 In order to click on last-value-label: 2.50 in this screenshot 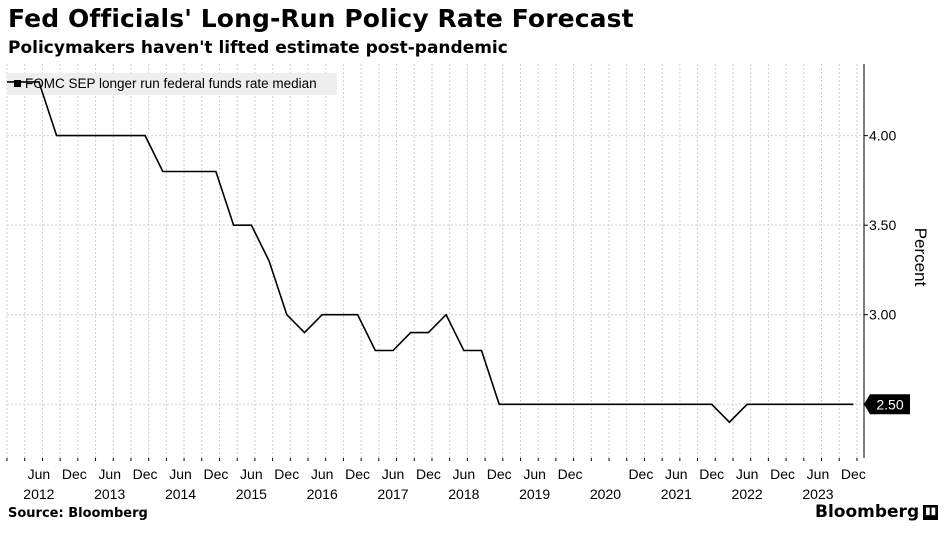, I will do `click(889, 404)`.